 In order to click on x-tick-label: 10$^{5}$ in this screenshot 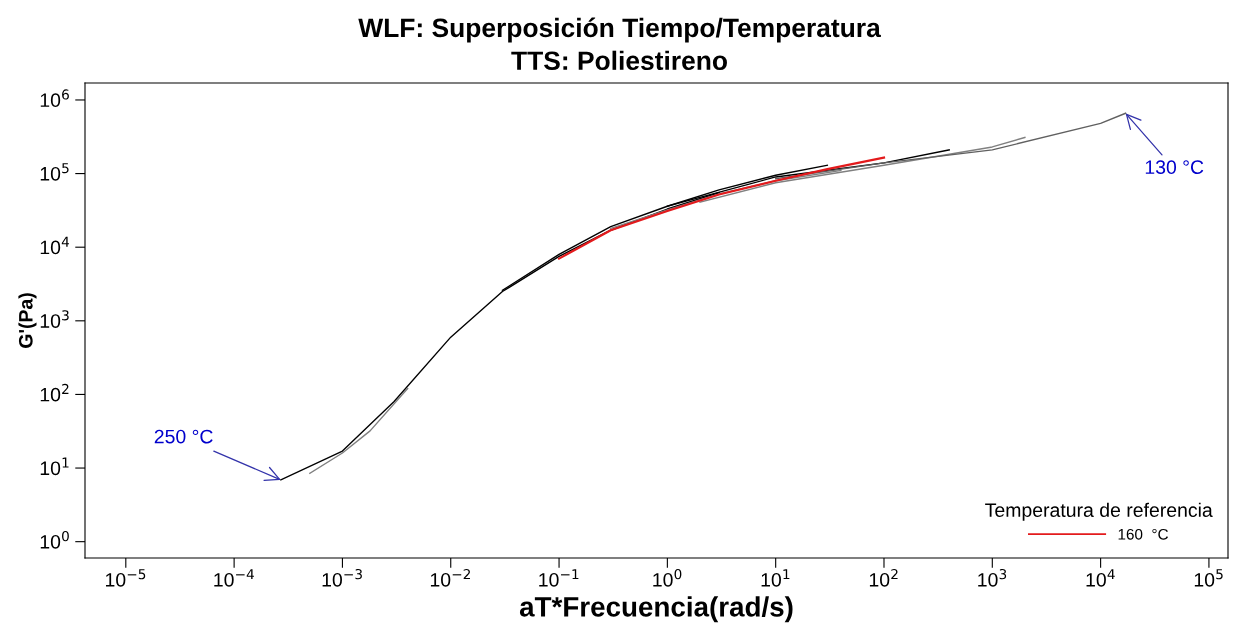, I will do `click(1208, 578)`.